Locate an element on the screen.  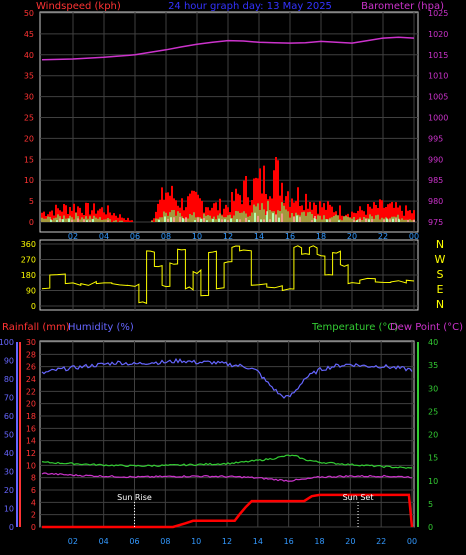
sun-annotation-label: Sun Set is located at coordinates (358, 497).